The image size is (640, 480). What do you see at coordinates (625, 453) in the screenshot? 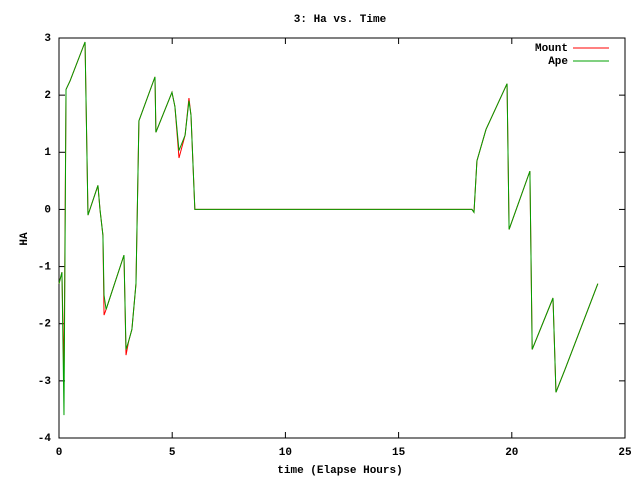
I see `x-tick-label: 25` at bounding box center [625, 453].